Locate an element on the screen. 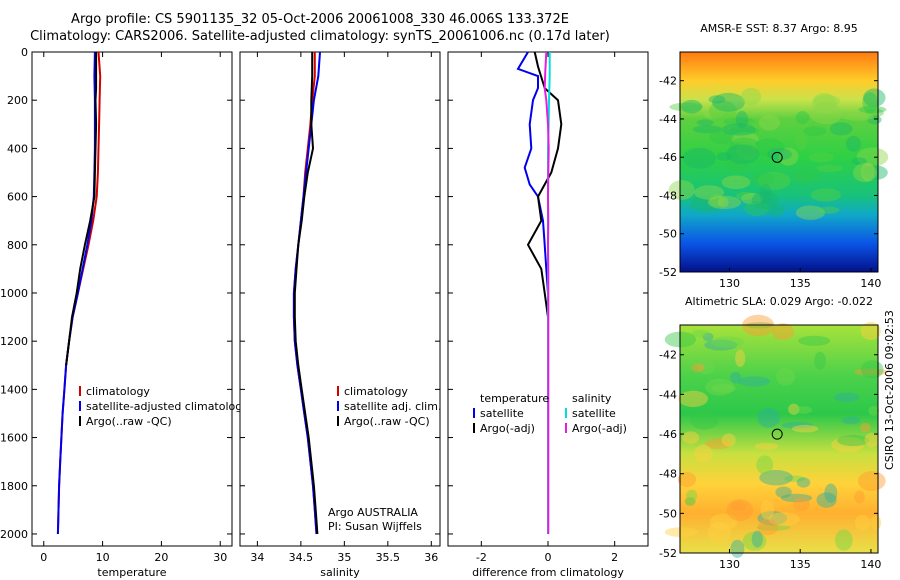 The image size is (900, 580). legend-label: satellite is located at coordinates (502, 413).